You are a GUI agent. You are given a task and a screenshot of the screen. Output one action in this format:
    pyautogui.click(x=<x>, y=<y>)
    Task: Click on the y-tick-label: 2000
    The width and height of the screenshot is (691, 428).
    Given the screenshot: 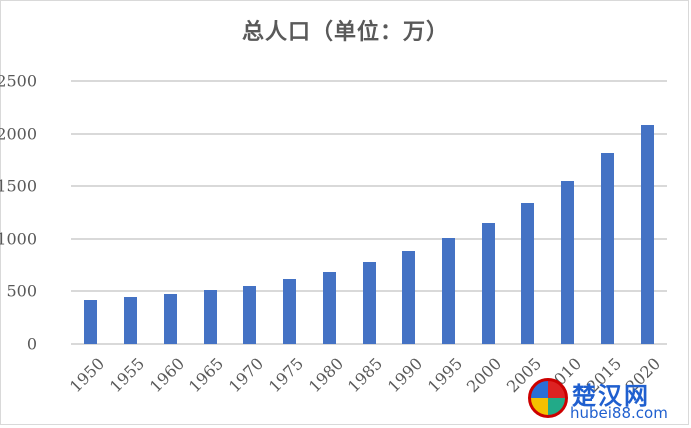 What is the action you would take?
    pyautogui.click(x=18, y=134)
    